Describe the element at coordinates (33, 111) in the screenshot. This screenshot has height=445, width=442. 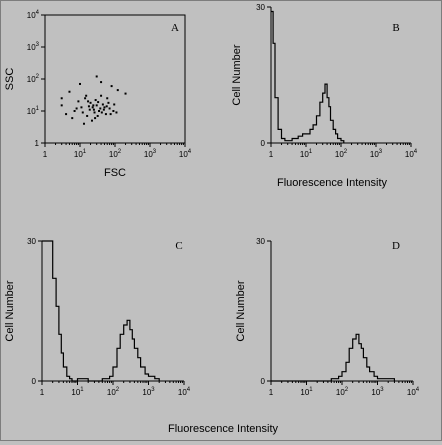
I see `y-tick-label: 10¹` at that location.